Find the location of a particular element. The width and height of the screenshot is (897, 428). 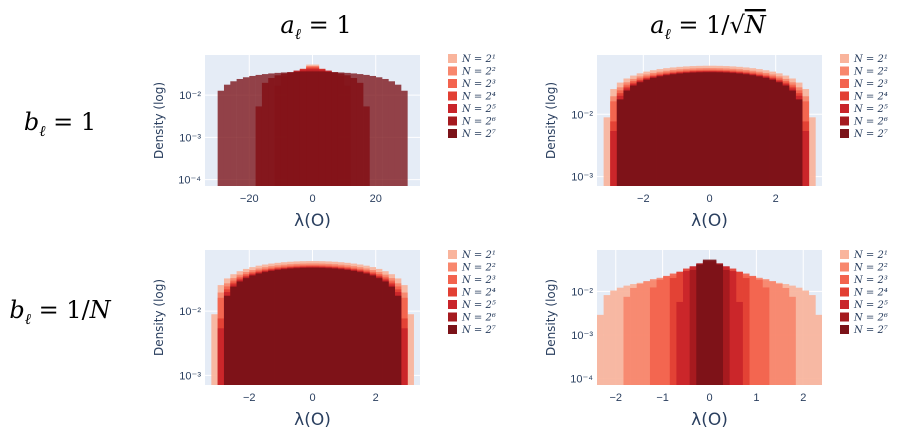

x-tick-label: 20 is located at coordinates (376, 199).